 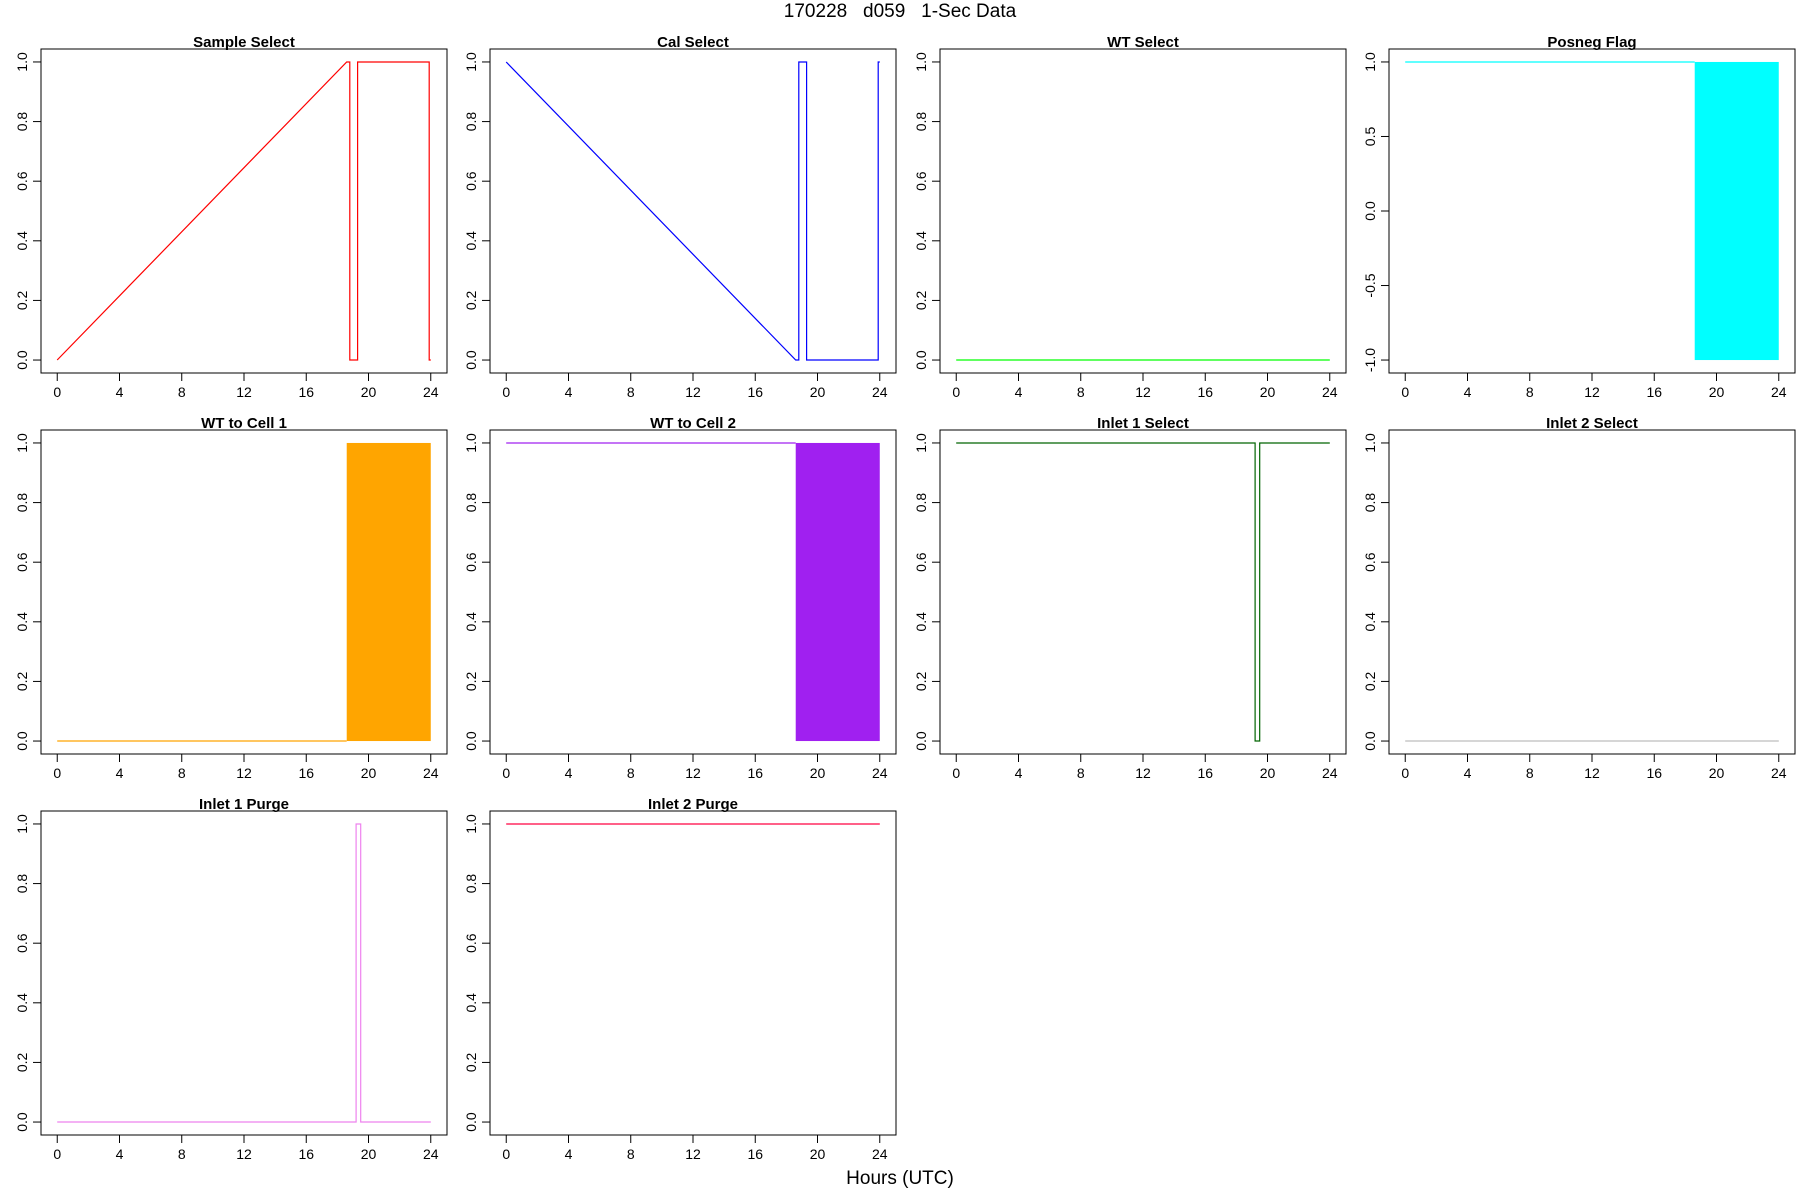 What do you see at coordinates (693, 42) in the screenshot?
I see `panel-title: Cal Select` at bounding box center [693, 42].